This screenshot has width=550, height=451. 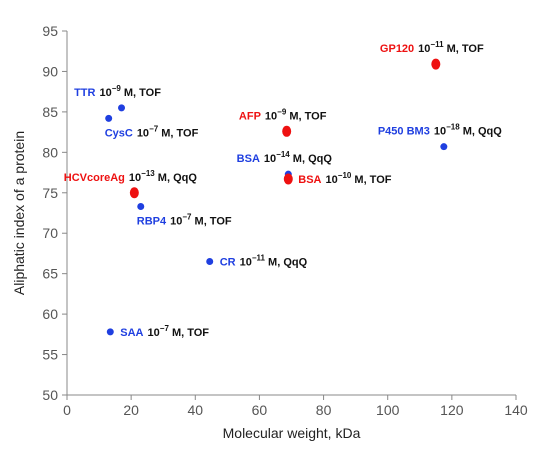 I want to click on y-tick-label: 85, so click(x=50, y=112).